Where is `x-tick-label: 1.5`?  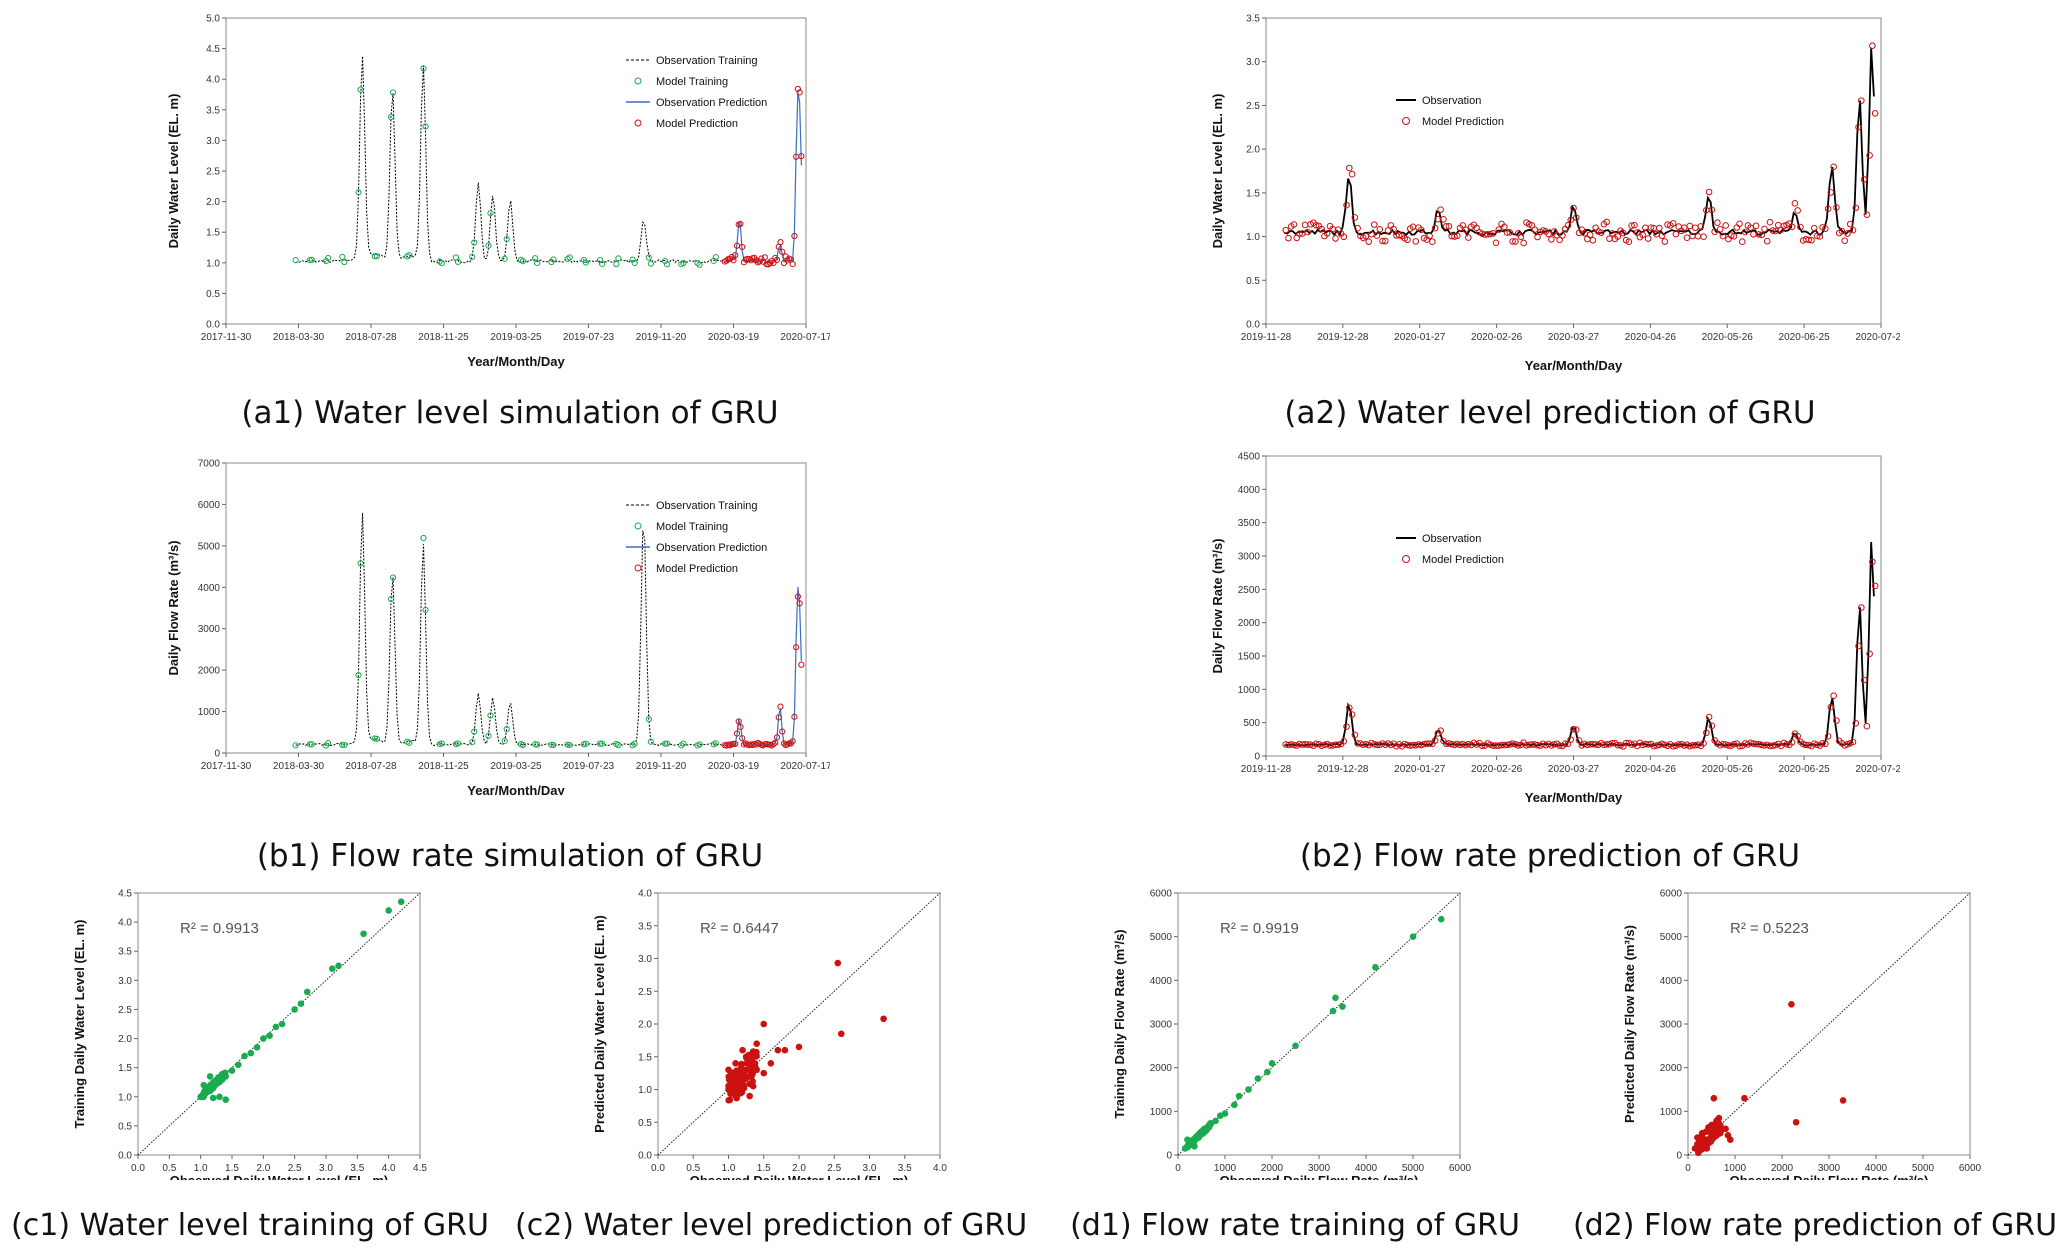
x-tick-label: 1.5 is located at coordinates (764, 1168).